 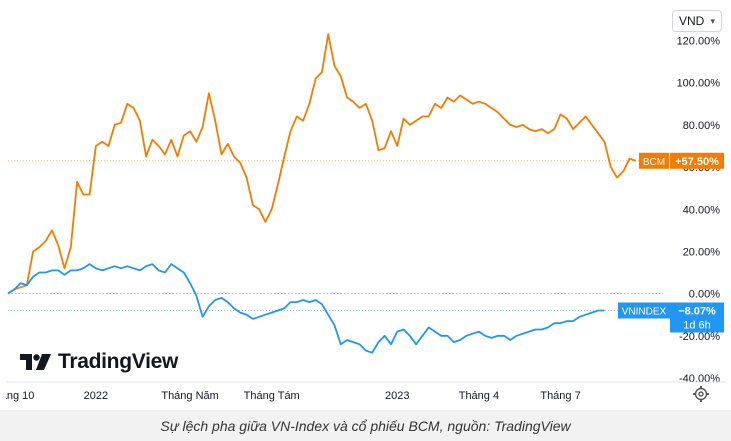 What do you see at coordinates (697, 326) in the screenshot?
I see `last-value-sublabel: 1d 6h` at bounding box center [697, 326].